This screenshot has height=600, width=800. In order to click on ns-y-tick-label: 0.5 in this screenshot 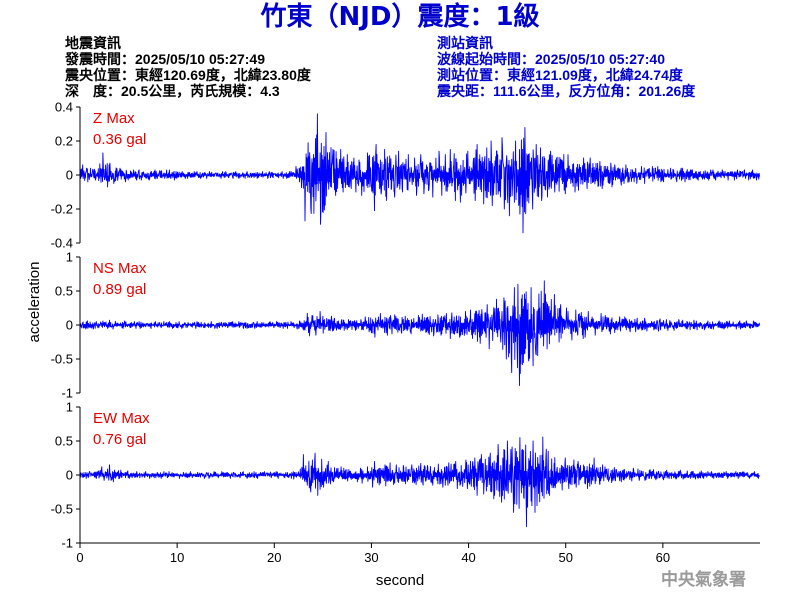, I will do `click(64, 291)`.